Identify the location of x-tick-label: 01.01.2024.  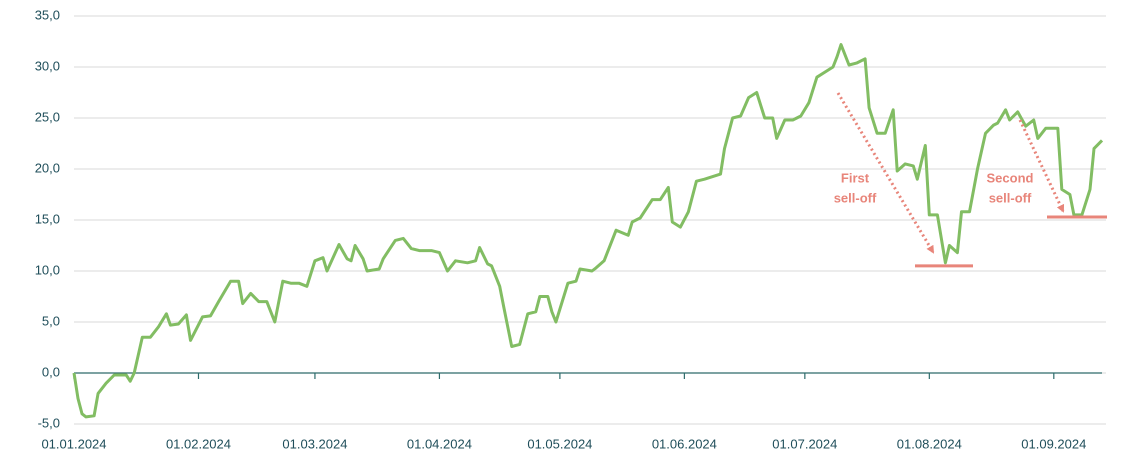
(73, 443).